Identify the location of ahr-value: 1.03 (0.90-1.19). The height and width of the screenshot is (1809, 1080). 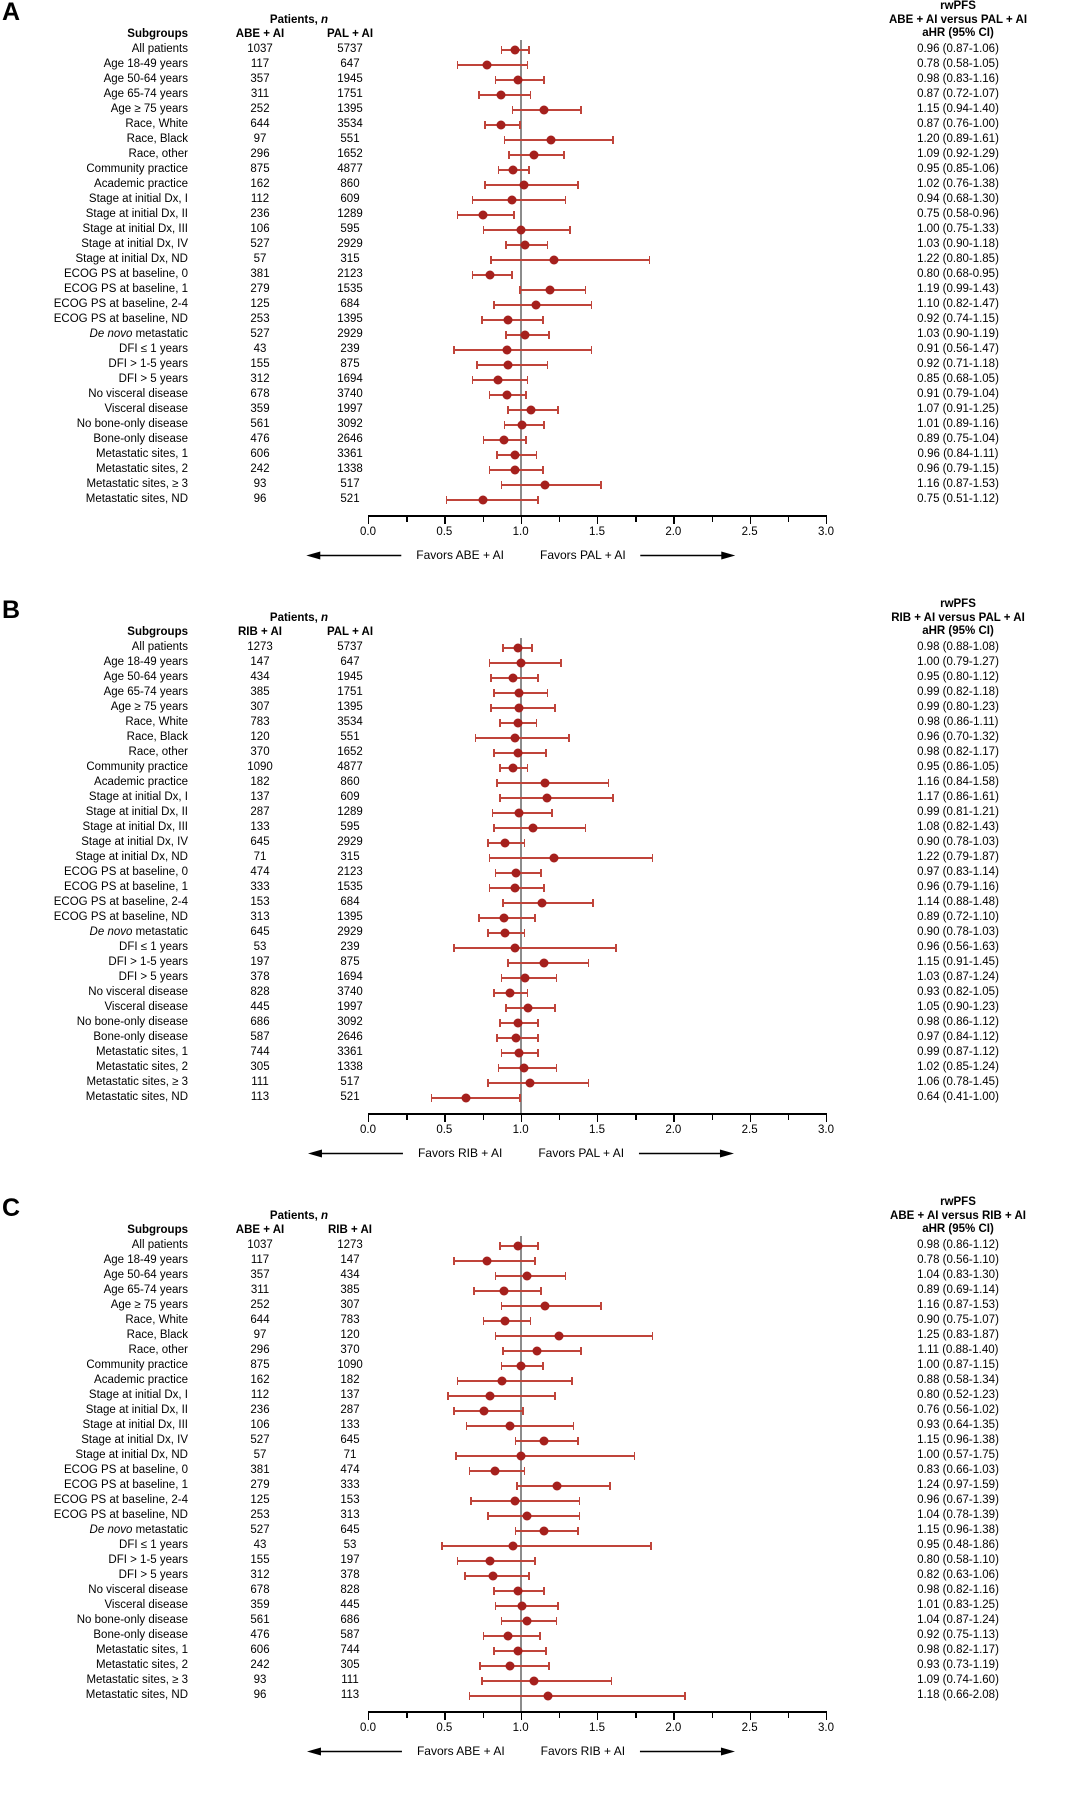
(958, 334).